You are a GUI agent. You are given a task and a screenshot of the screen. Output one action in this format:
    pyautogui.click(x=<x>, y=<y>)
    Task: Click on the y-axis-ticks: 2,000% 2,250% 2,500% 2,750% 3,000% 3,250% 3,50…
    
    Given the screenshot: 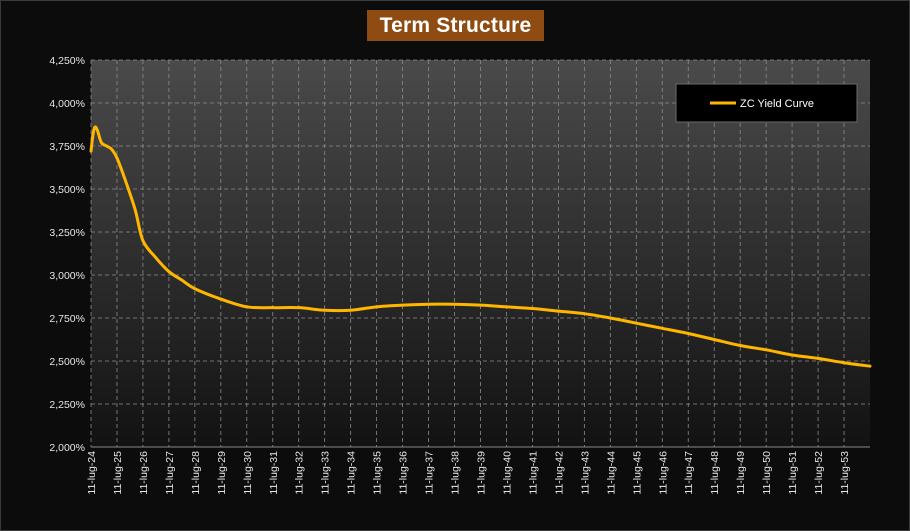 What is the action you would take?
    pyautogui.click(x=67, y=254)
    